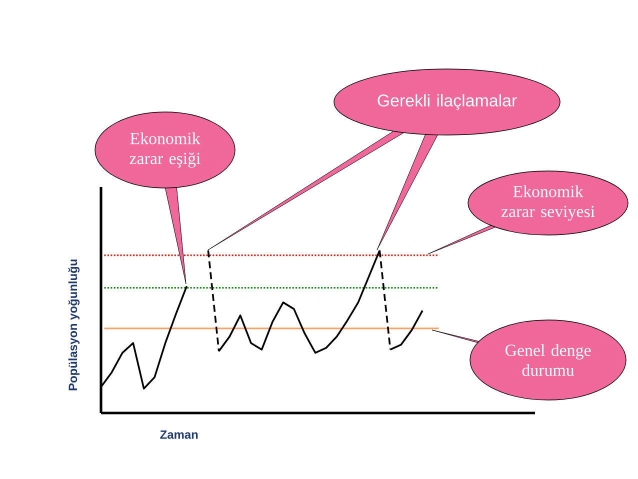 This screenshot has height=479, width=638. What do you see at coordinates (179, 434) in the screenshot?
I see `x-axis-title: Zaman` at bounding box center [179, 434].